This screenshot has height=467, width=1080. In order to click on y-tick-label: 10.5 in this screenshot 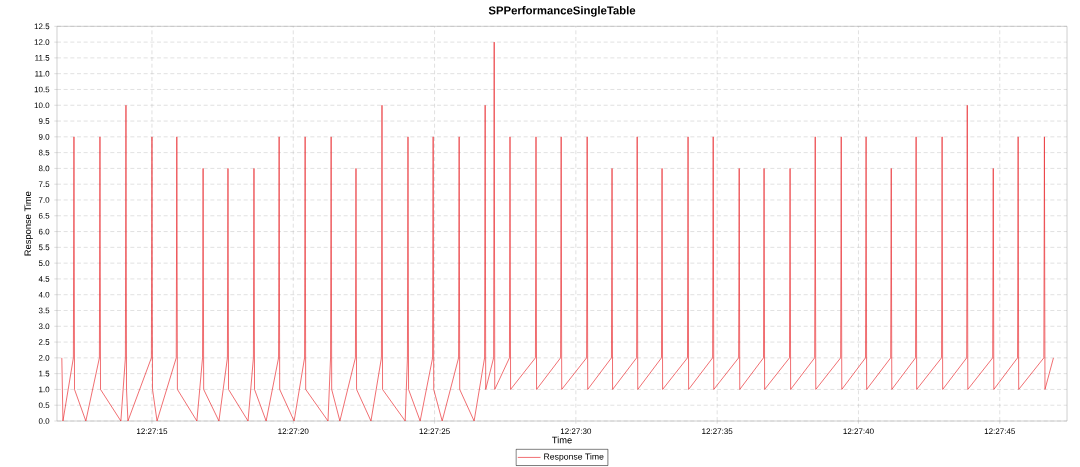, I will do `click(42, 89)`.